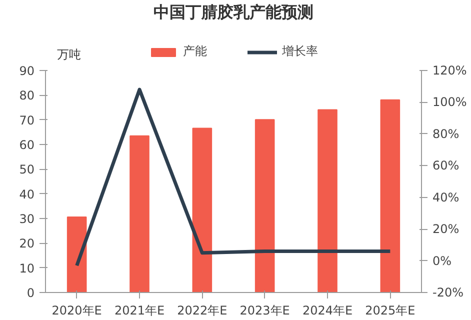 The height and width of the screenshot is (320, 471). I want to click on x-tick-label: 2021年E, so click(139, 311).